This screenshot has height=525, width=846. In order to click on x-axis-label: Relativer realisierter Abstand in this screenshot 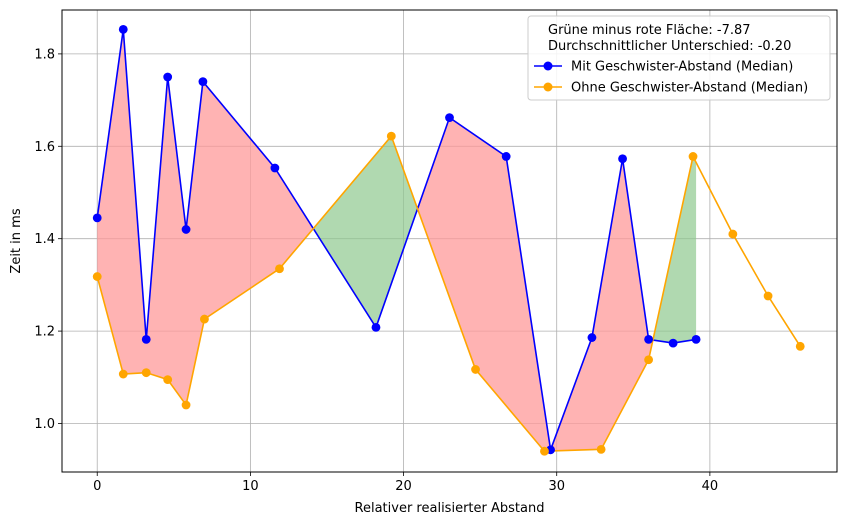, I will do `click(450, 508)`.